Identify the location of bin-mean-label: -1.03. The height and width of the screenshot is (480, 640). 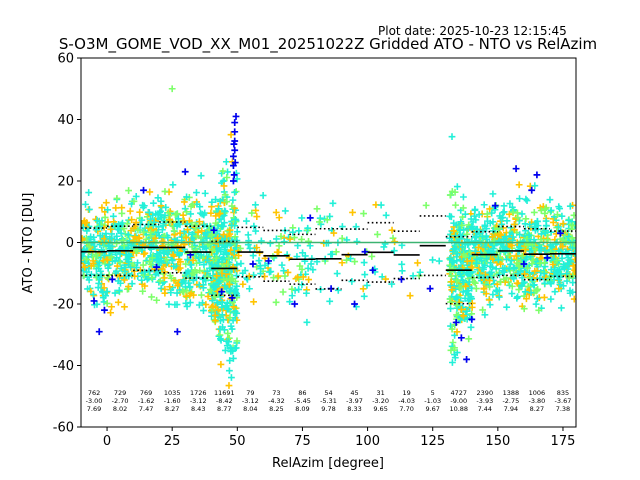
(432, 401).